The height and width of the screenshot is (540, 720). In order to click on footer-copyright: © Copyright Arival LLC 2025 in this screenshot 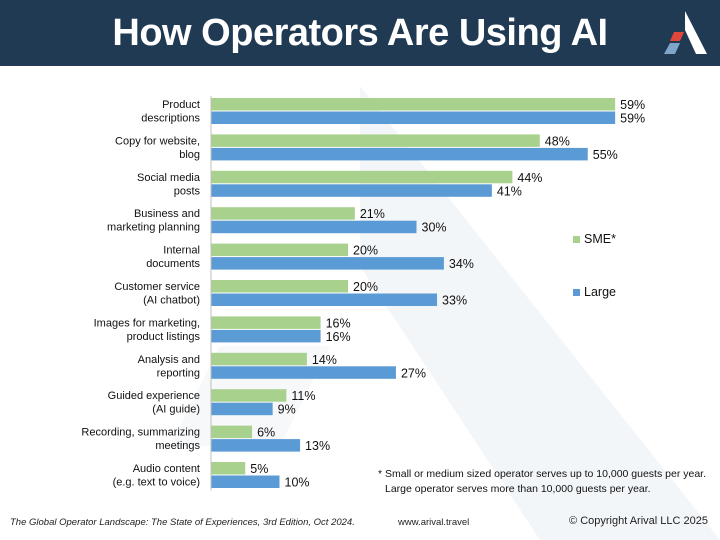, I will do `click(638, 521)`.